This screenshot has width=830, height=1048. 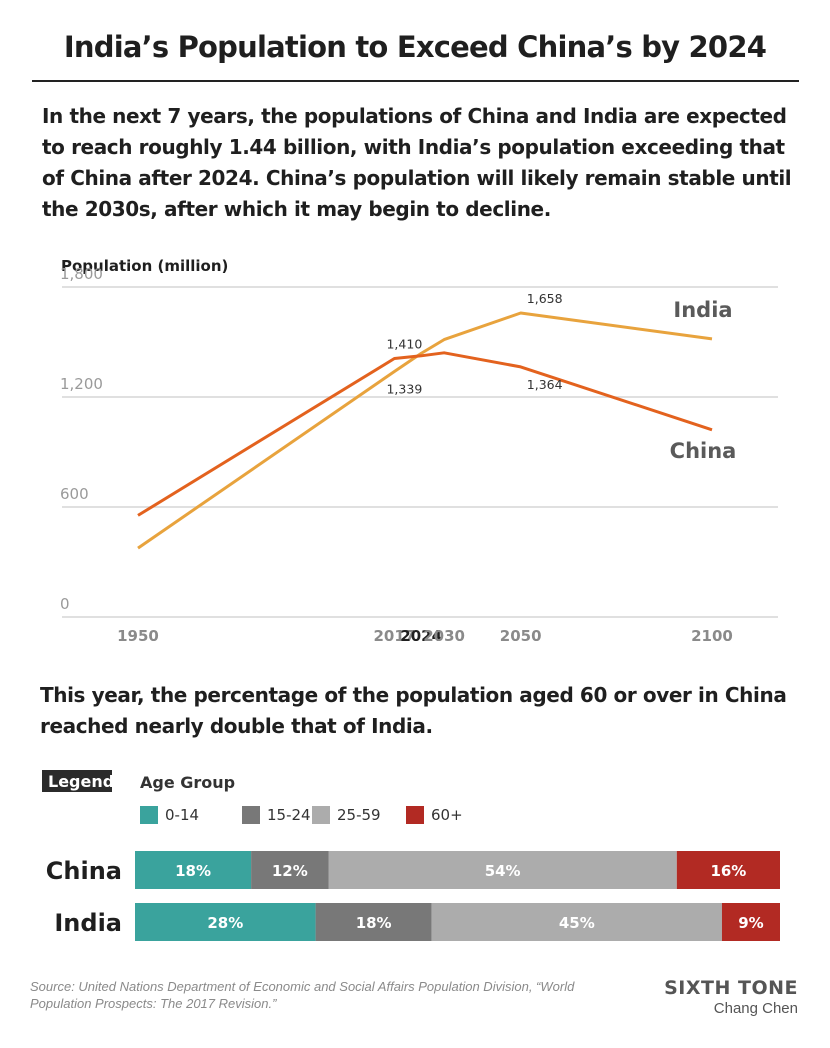 What do you see at coordinates (415, 815) in the screenshot?
I see `legend-item-60plus-swatch` at bounding box center [415, 815].